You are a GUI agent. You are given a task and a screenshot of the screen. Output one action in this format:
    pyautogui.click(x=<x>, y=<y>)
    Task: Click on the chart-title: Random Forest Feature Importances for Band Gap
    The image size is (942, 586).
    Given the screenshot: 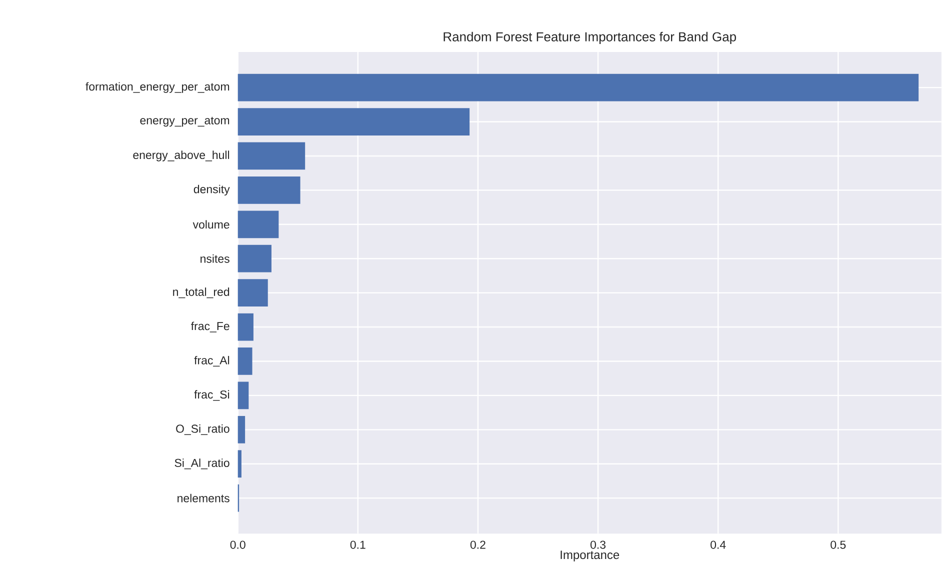 What is the action you would take?
    pyautogui.click(x=590, y=38)
    